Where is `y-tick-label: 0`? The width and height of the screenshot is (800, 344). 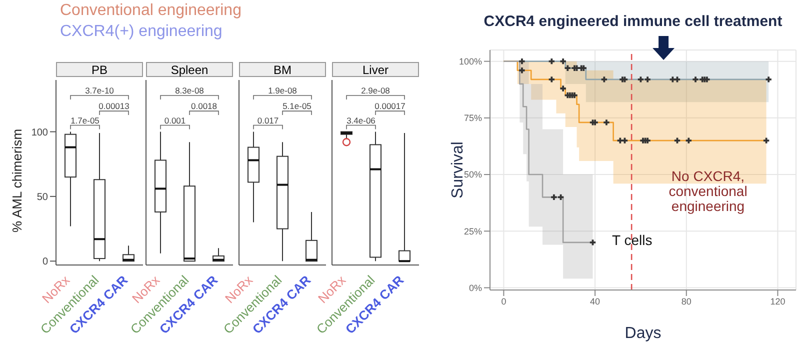
y-tick-label: 0 is located at coordinates (45, 262).